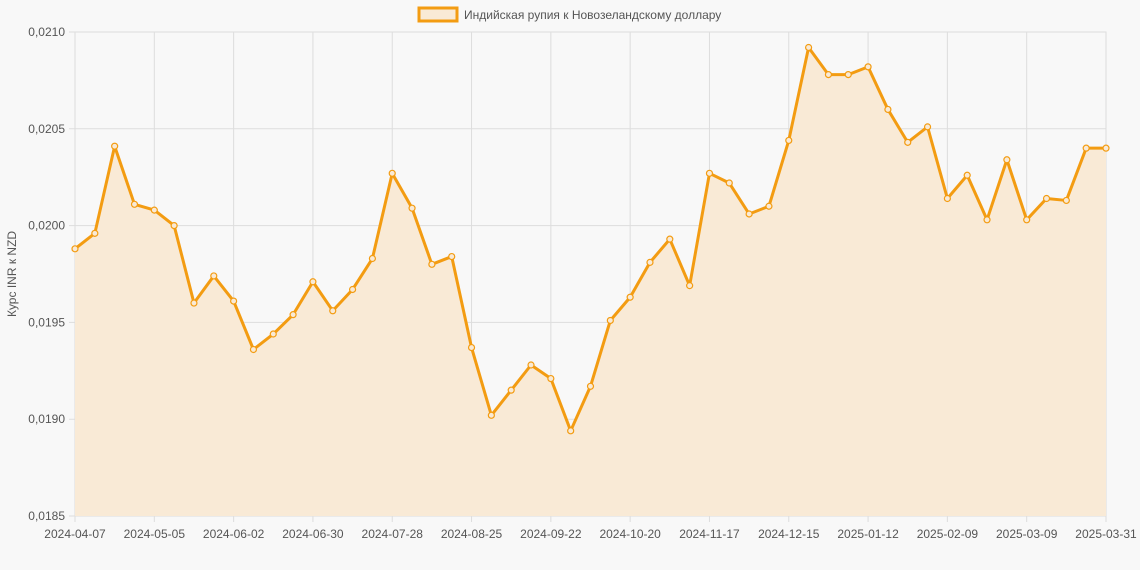 The image size is (1140, 570). What do you see at coordinates (46, 516) in the screenshot?
I see `y-tick-label: 0,0185` at bounding box center [46, 516].